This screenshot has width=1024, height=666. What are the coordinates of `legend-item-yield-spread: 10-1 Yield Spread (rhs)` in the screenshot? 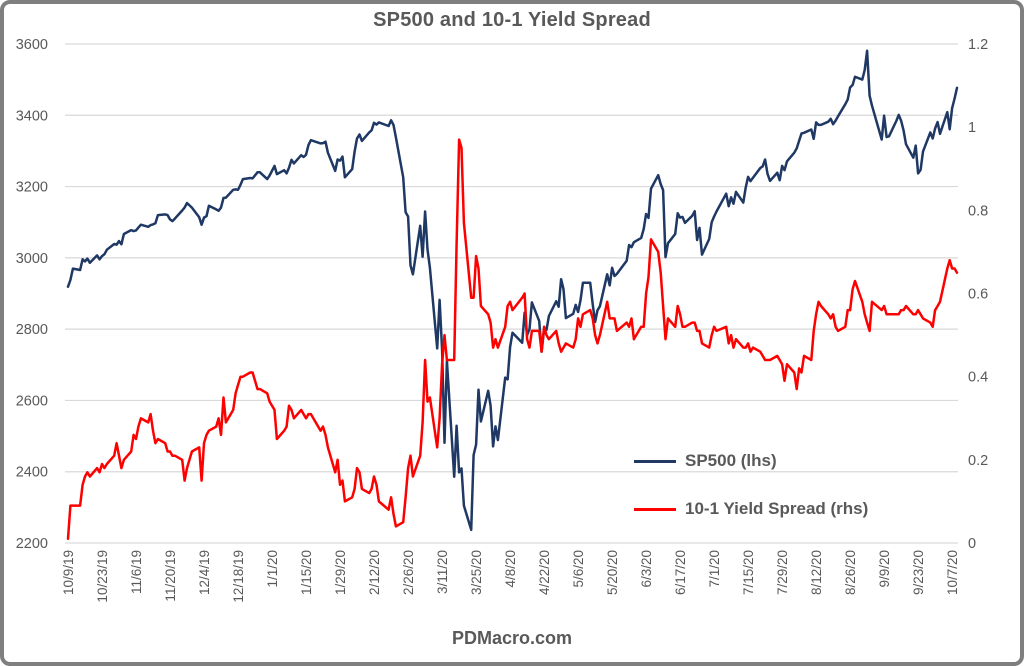 It's located at (751, 509).